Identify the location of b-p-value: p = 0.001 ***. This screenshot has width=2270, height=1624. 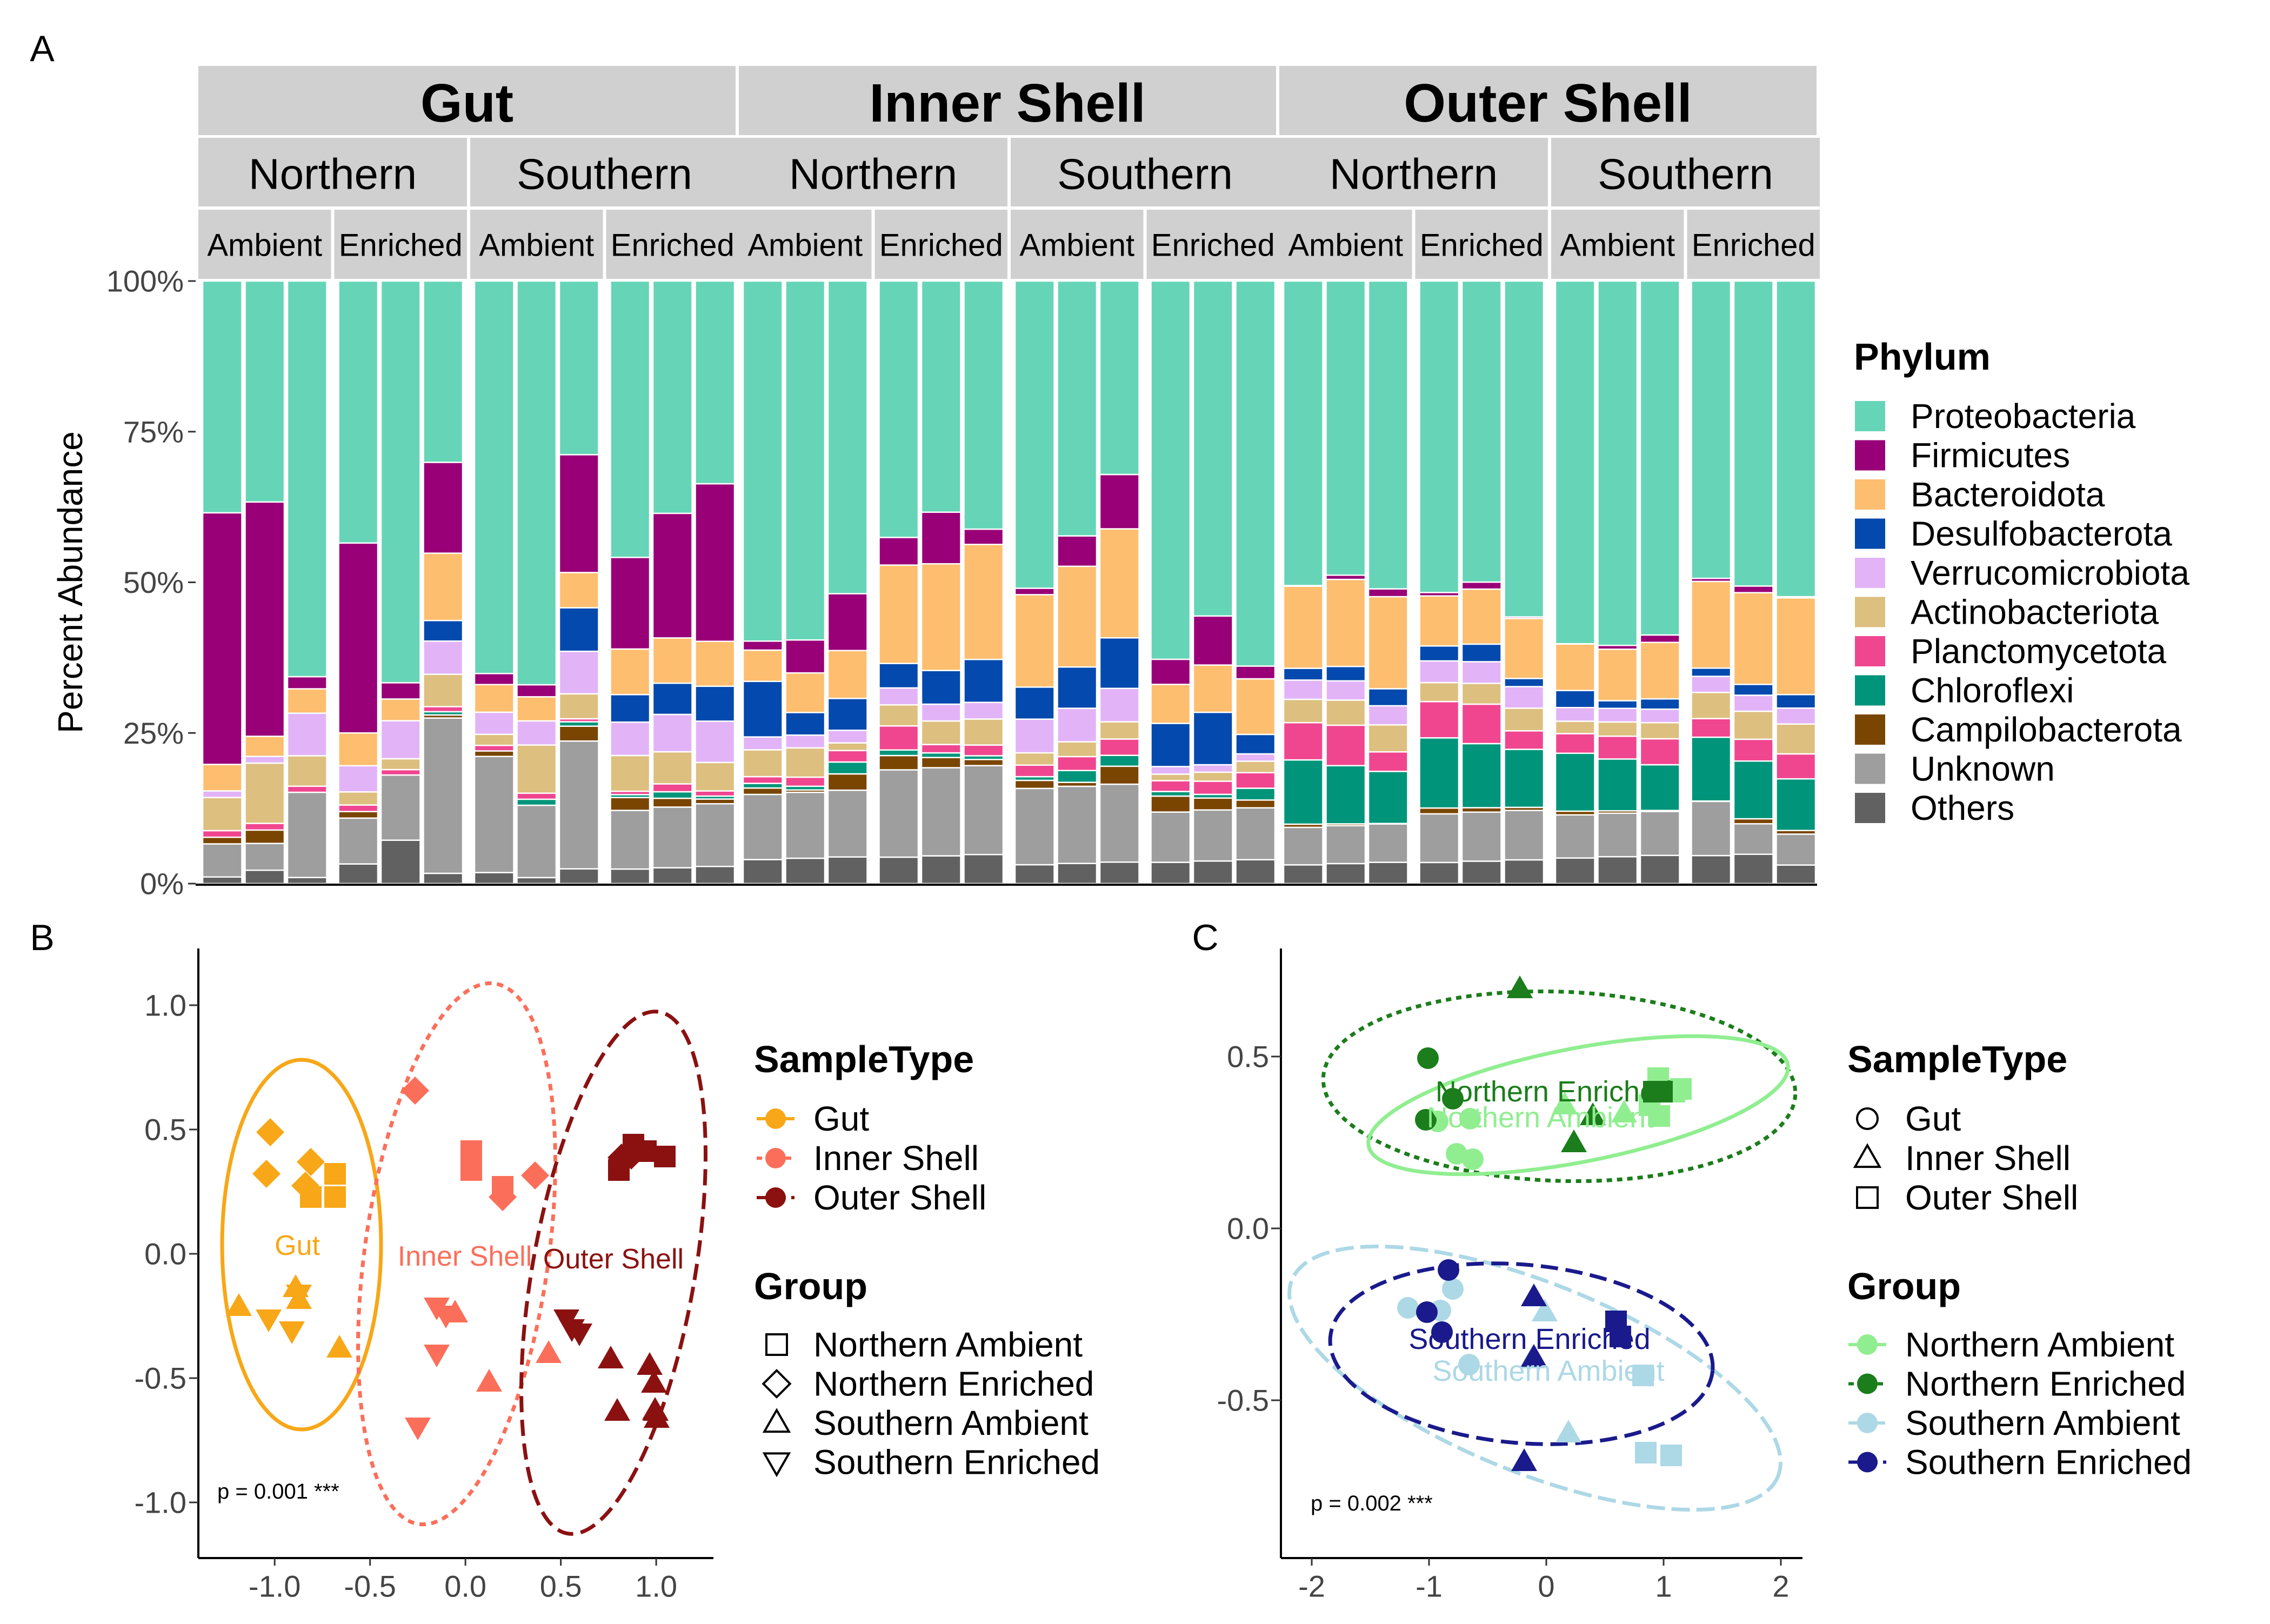
(278, 1491).